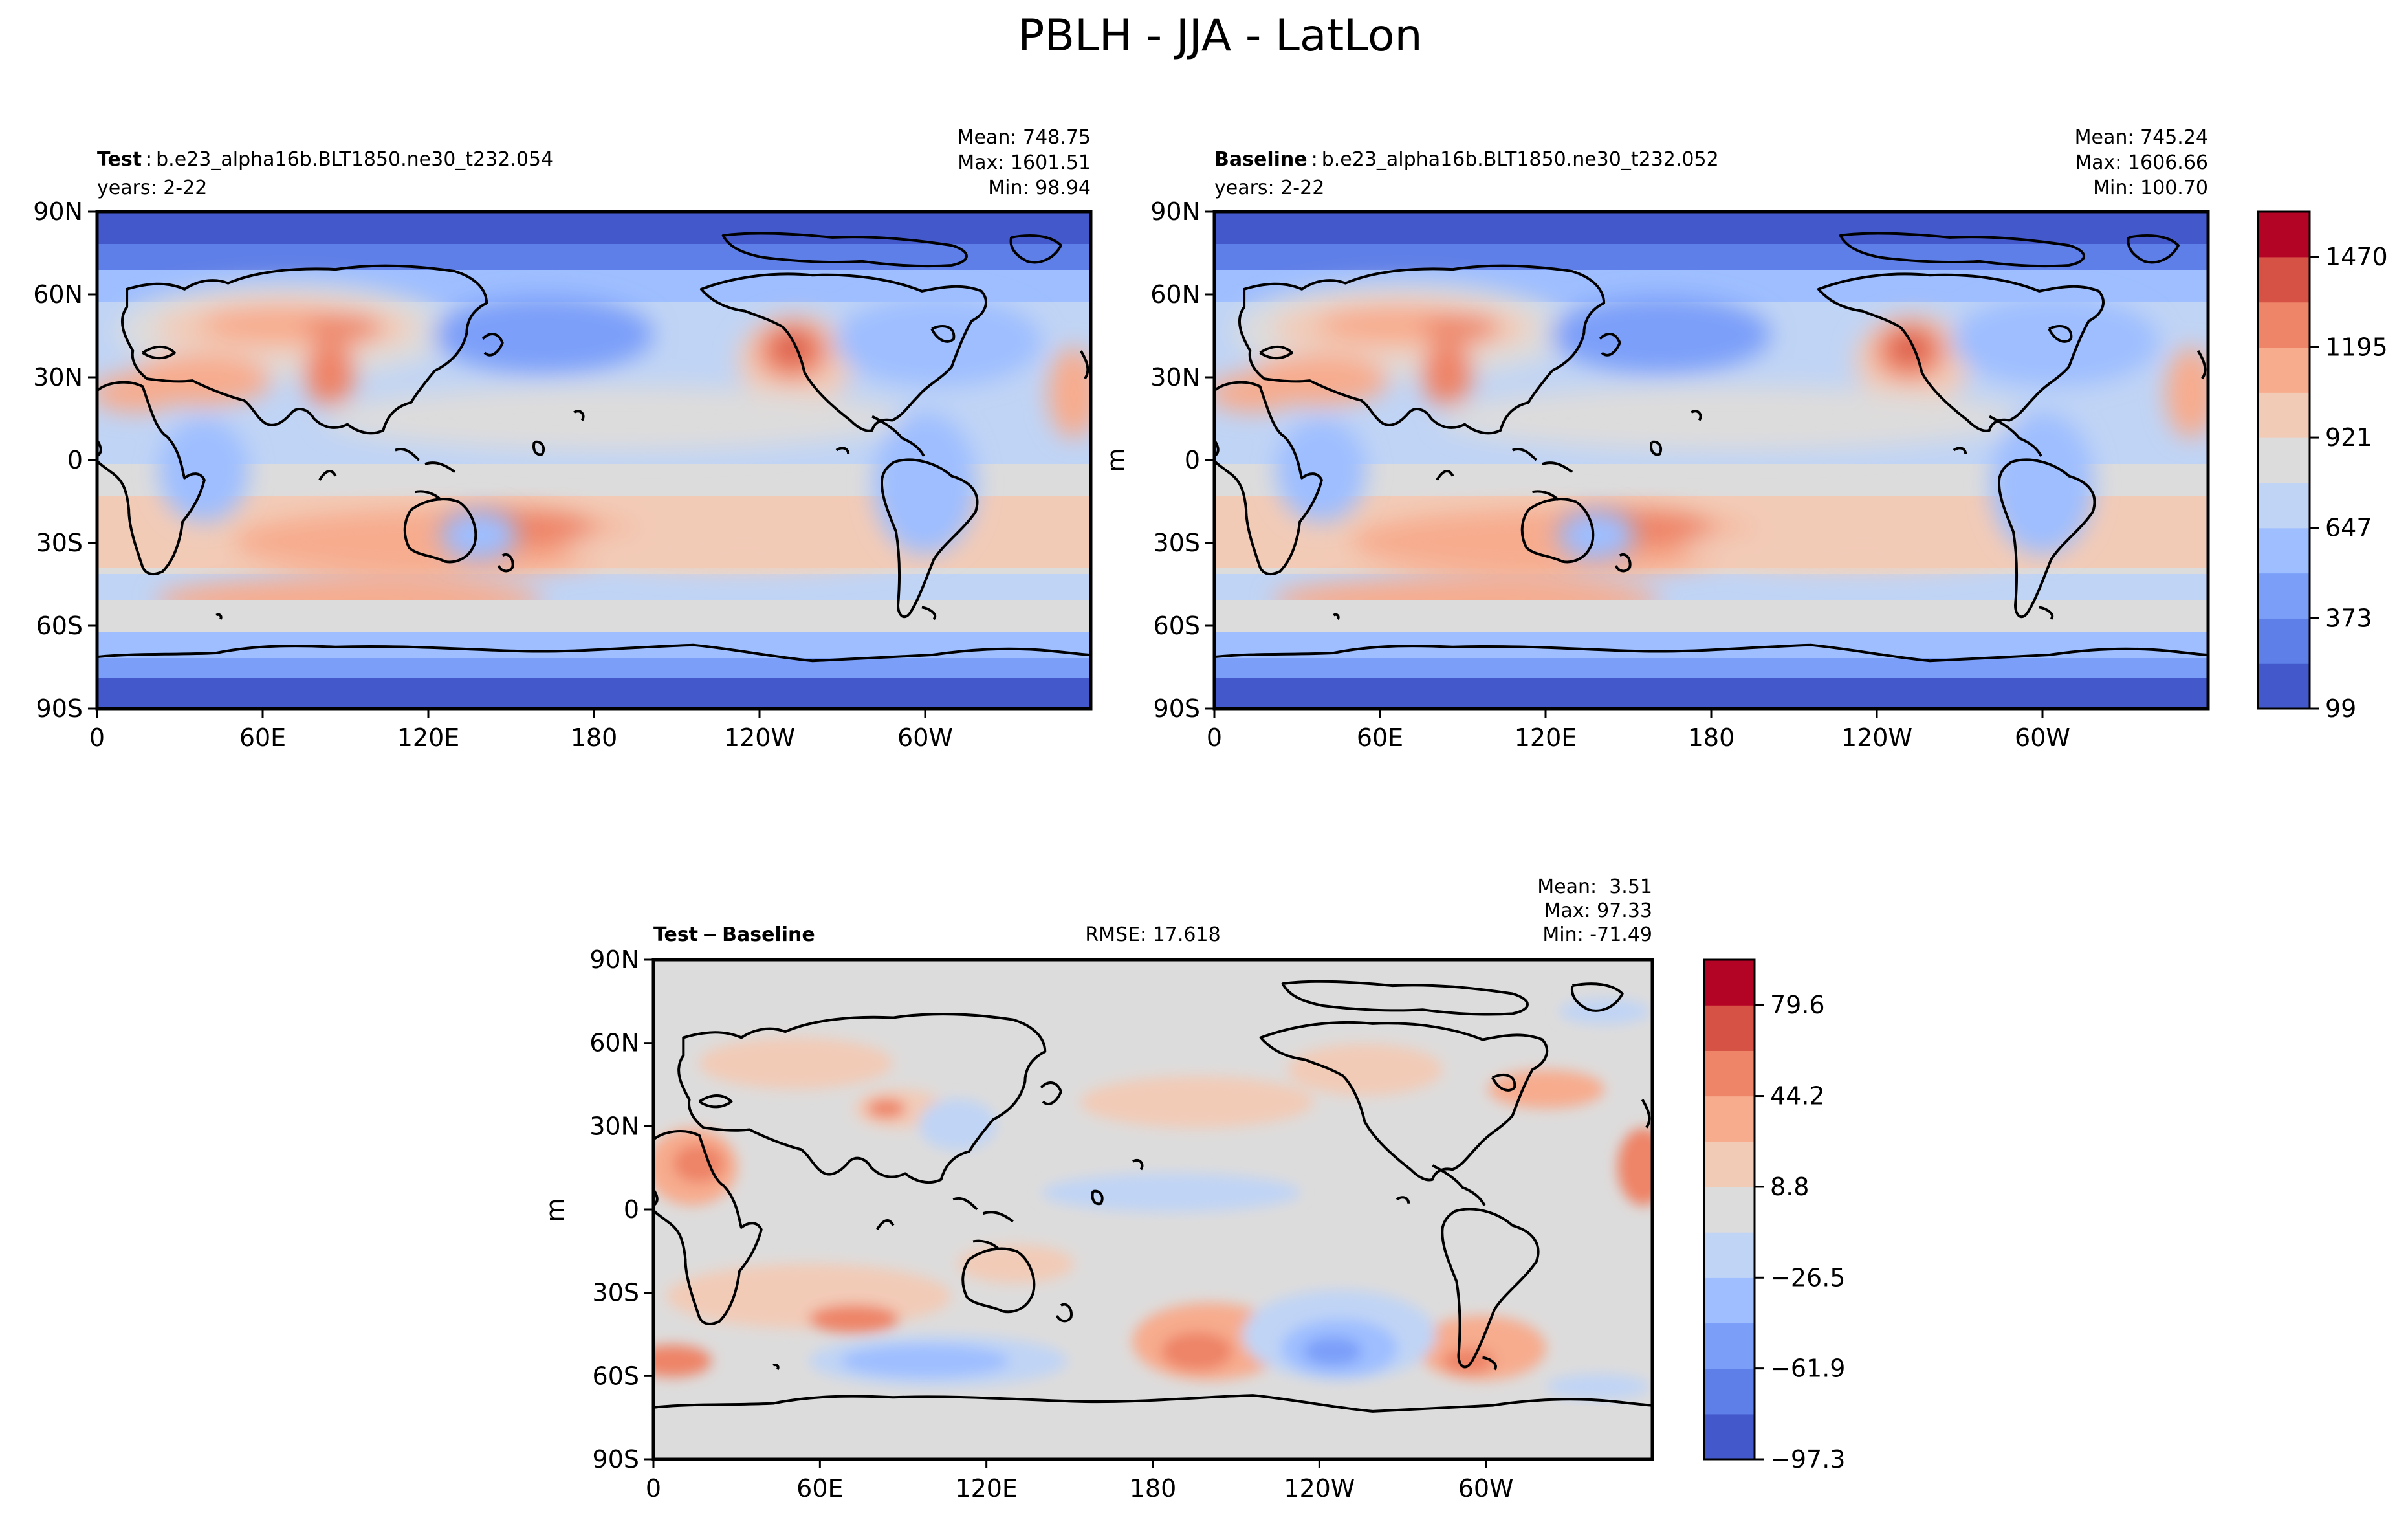 Image resolution: width=2408 pixels, height=1524 pixels. I want to click on diff-y-axis-label: m, so click(555, 1210).